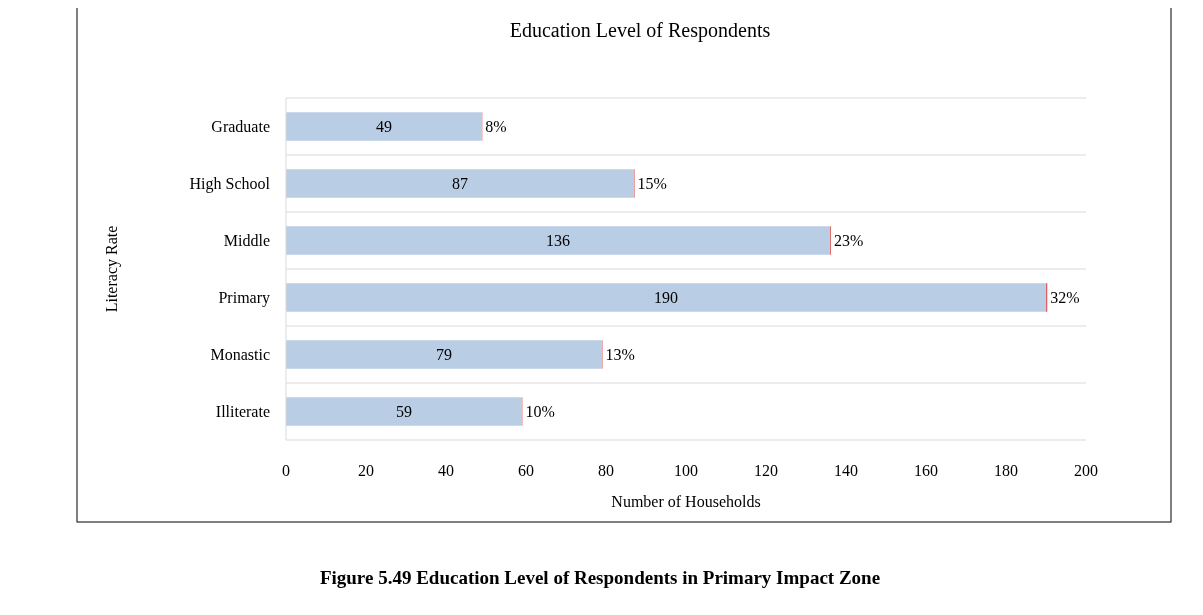 The width and height of the screenshot is (1203, 615). What do you see at coordinates (240, 355) in the screenshot?
I see `y-tick-label: Monastic` at bounding box center [240, 355].